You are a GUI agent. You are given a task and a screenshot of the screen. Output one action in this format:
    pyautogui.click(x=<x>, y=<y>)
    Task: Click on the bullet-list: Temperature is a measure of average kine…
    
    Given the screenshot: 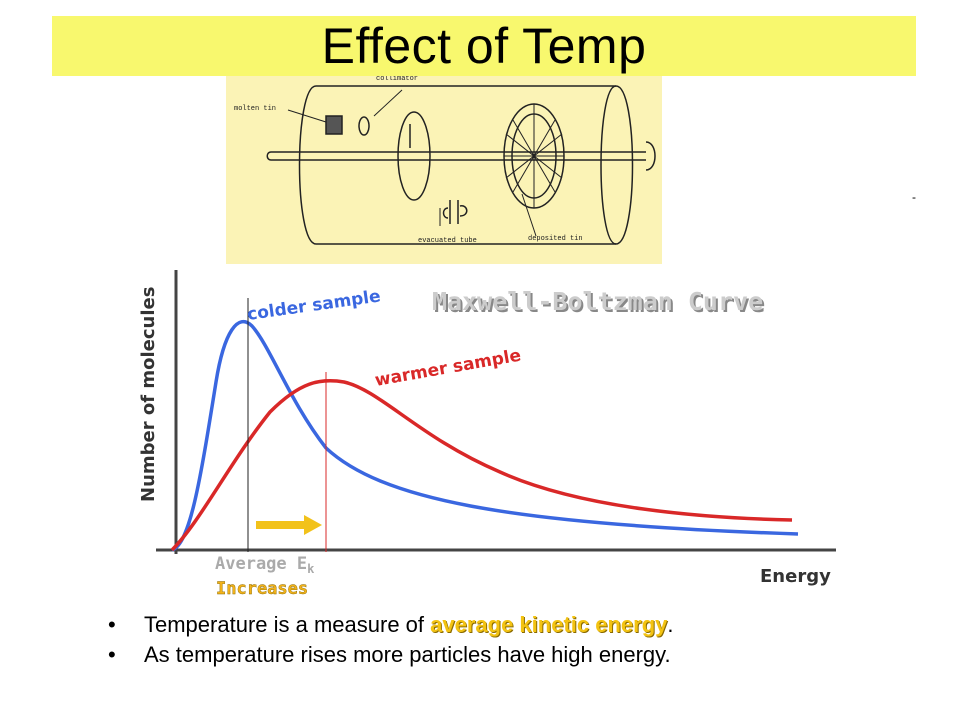 What is the action you would take?
    pyautogui.click(x=528, y=640)
    